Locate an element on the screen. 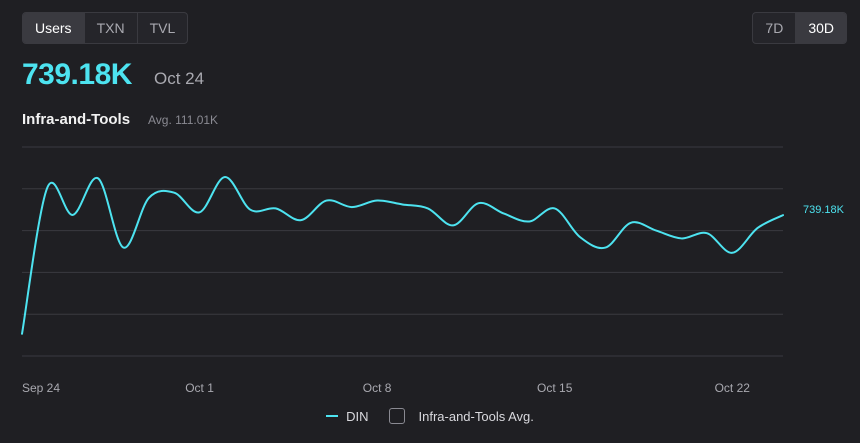 This screenshot has height=443, width=860. metric-tab-group: Users TXN TVL is located at coordinates (105, 28).